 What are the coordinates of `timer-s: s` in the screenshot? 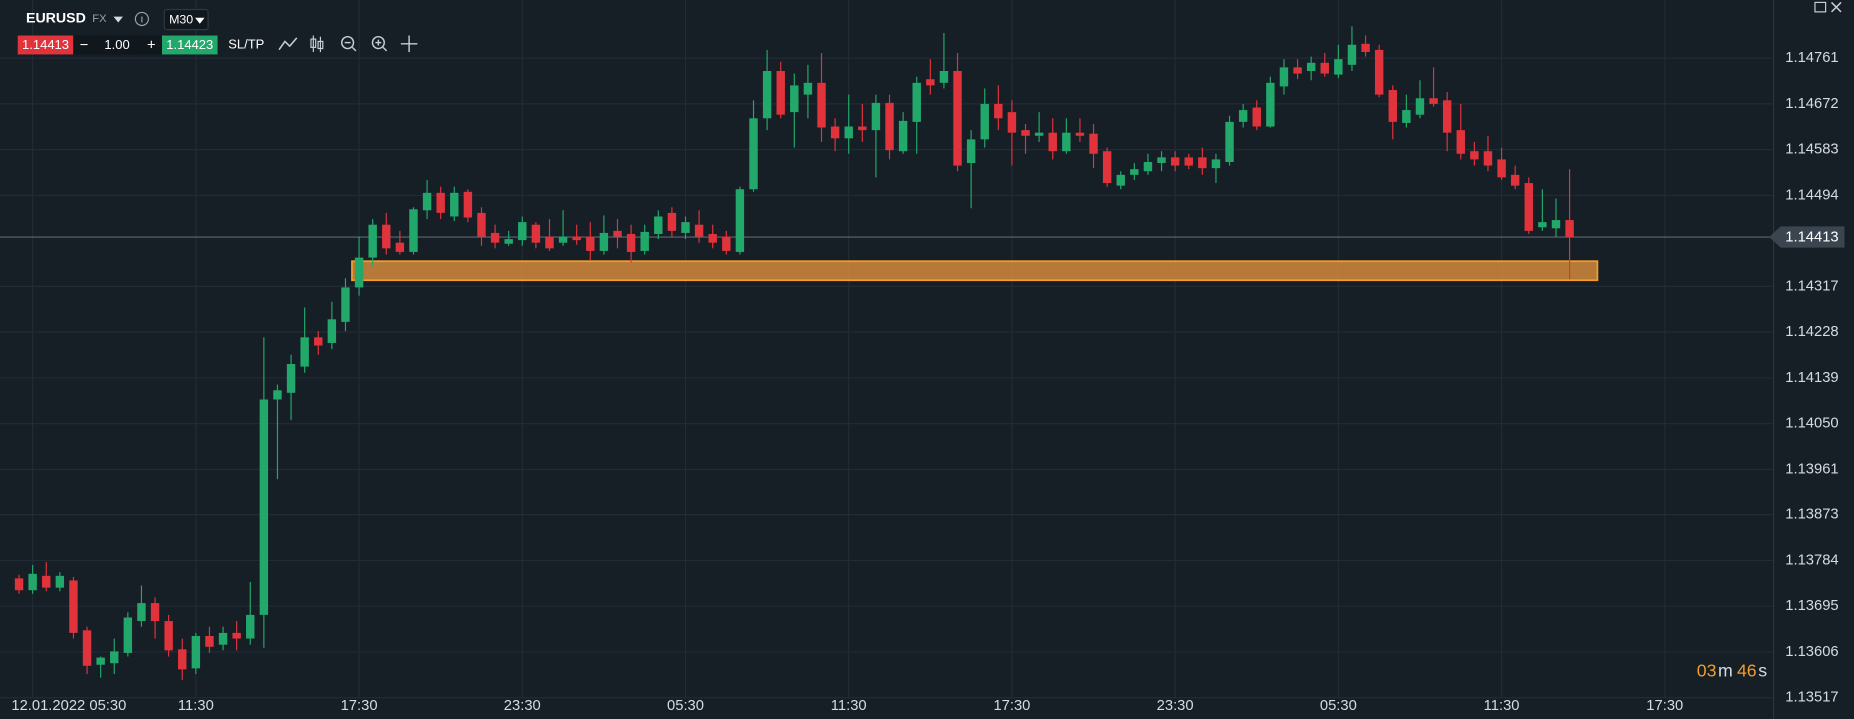 It's located at (1762, 670).